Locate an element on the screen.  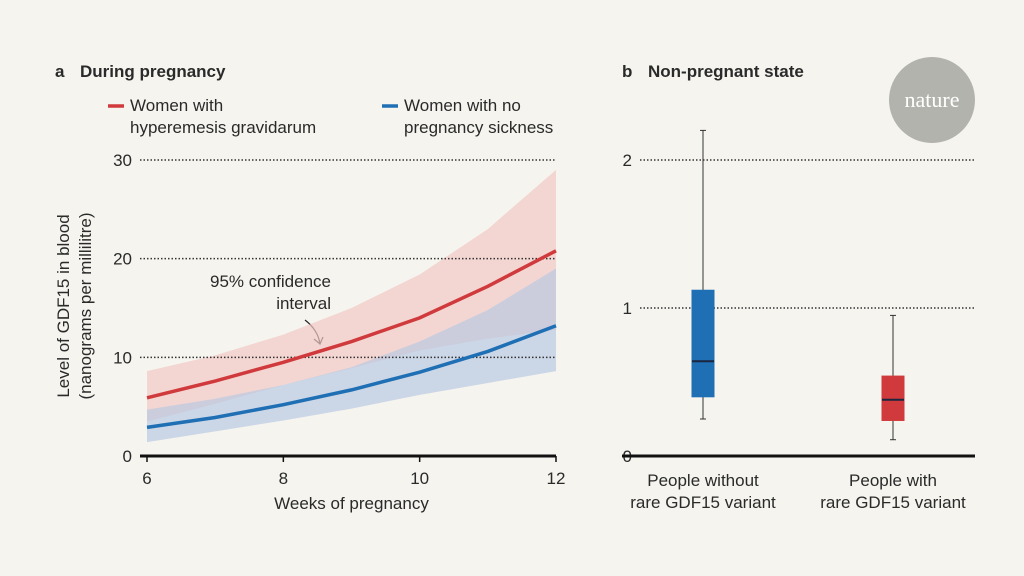
y-tick-label: 2 is located at coordinates (627, 160).